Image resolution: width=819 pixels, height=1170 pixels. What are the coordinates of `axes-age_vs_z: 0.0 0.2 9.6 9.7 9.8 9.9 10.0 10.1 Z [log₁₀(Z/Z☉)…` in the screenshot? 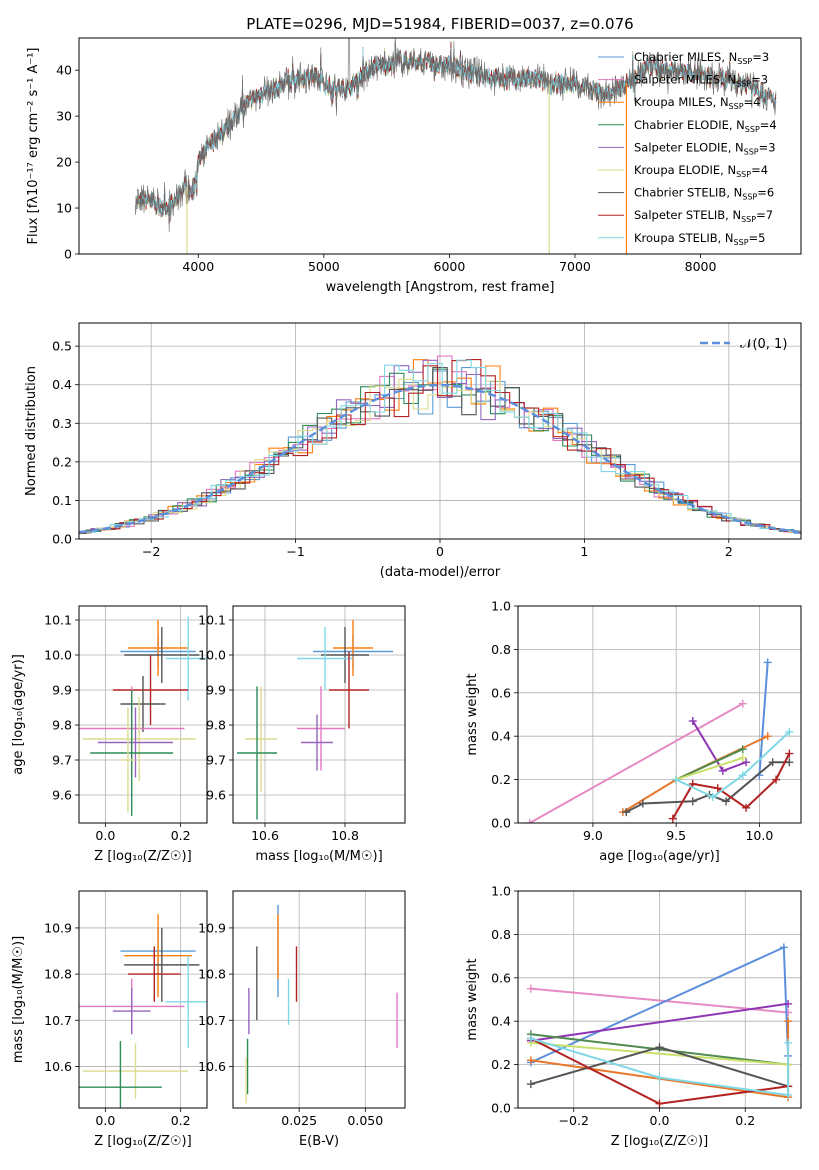 It's located at (109, 734).